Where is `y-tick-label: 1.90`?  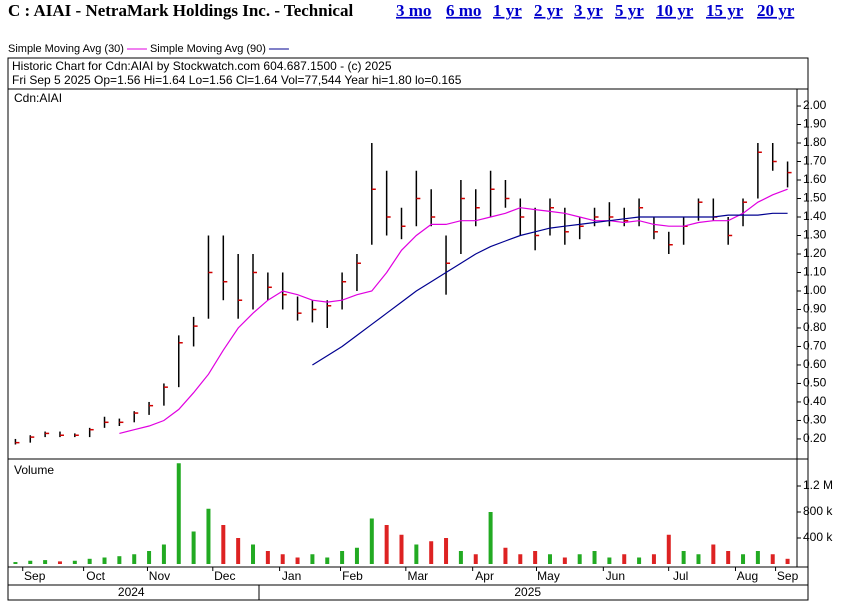
y-tick-label: 1.90 is located at coordinates (815, 124).